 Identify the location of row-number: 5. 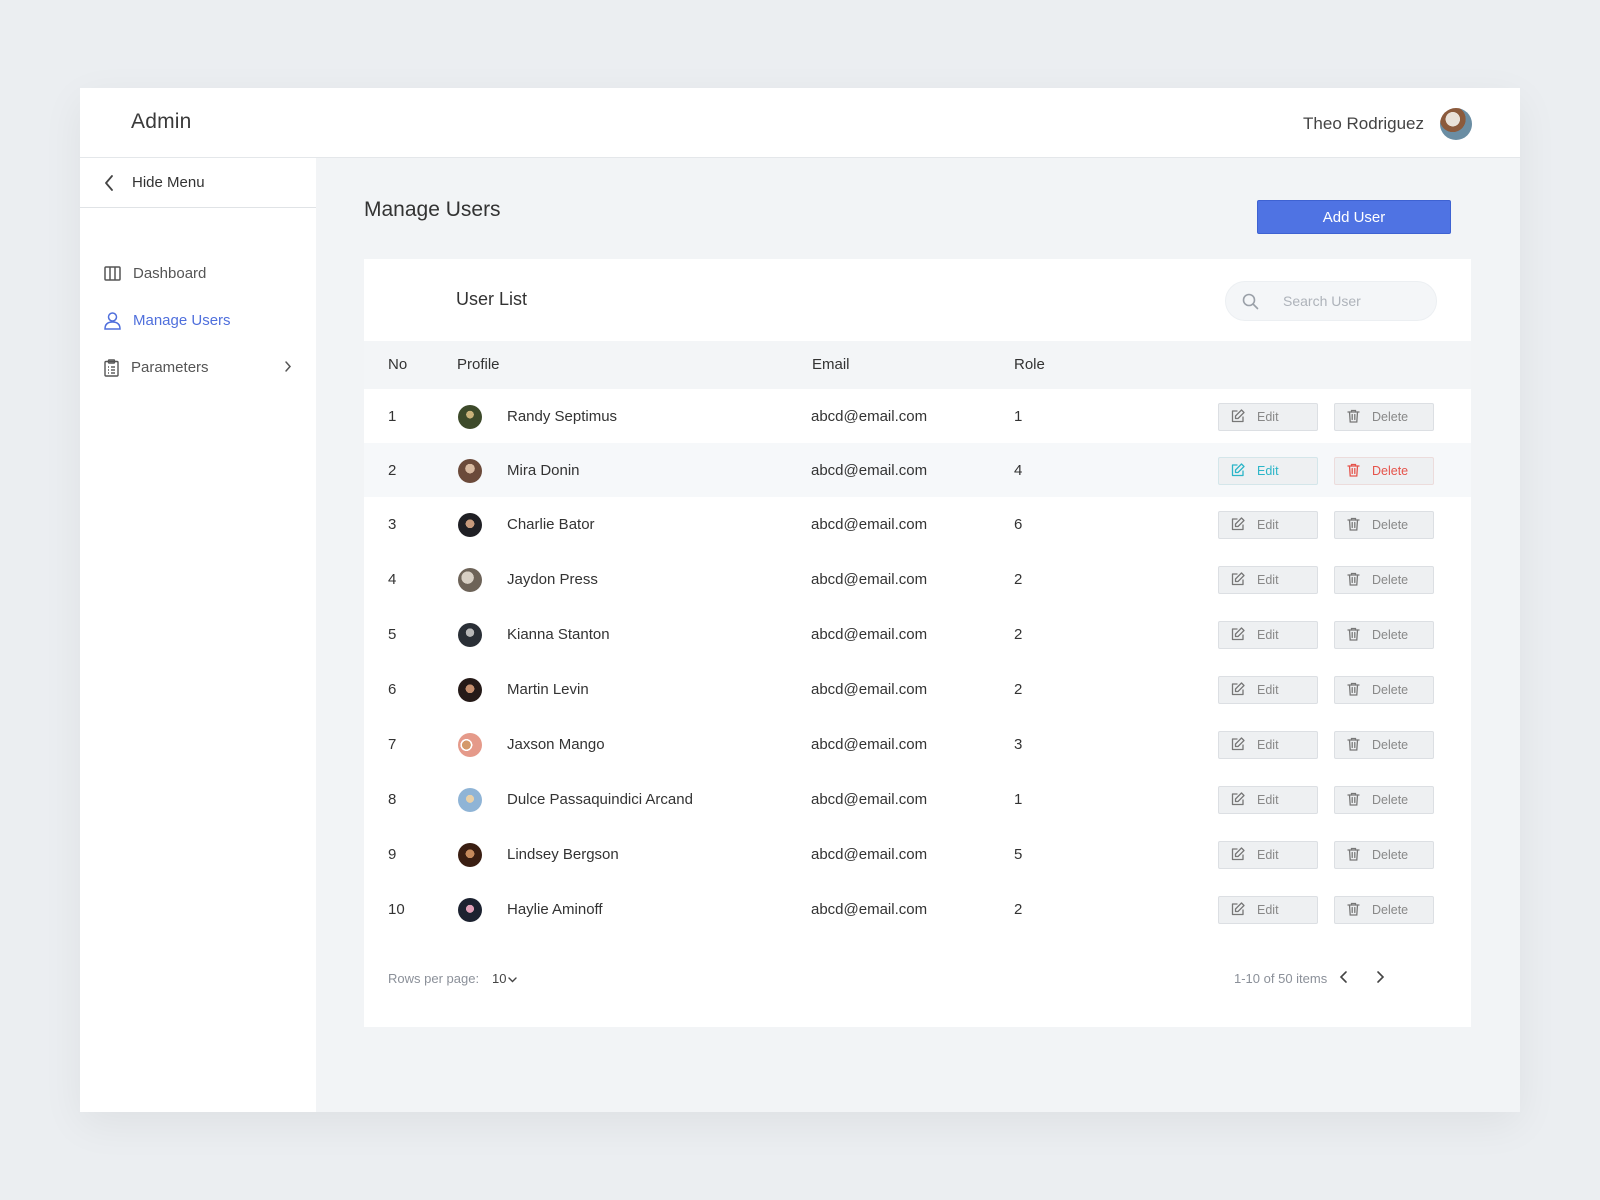
(392, 634).